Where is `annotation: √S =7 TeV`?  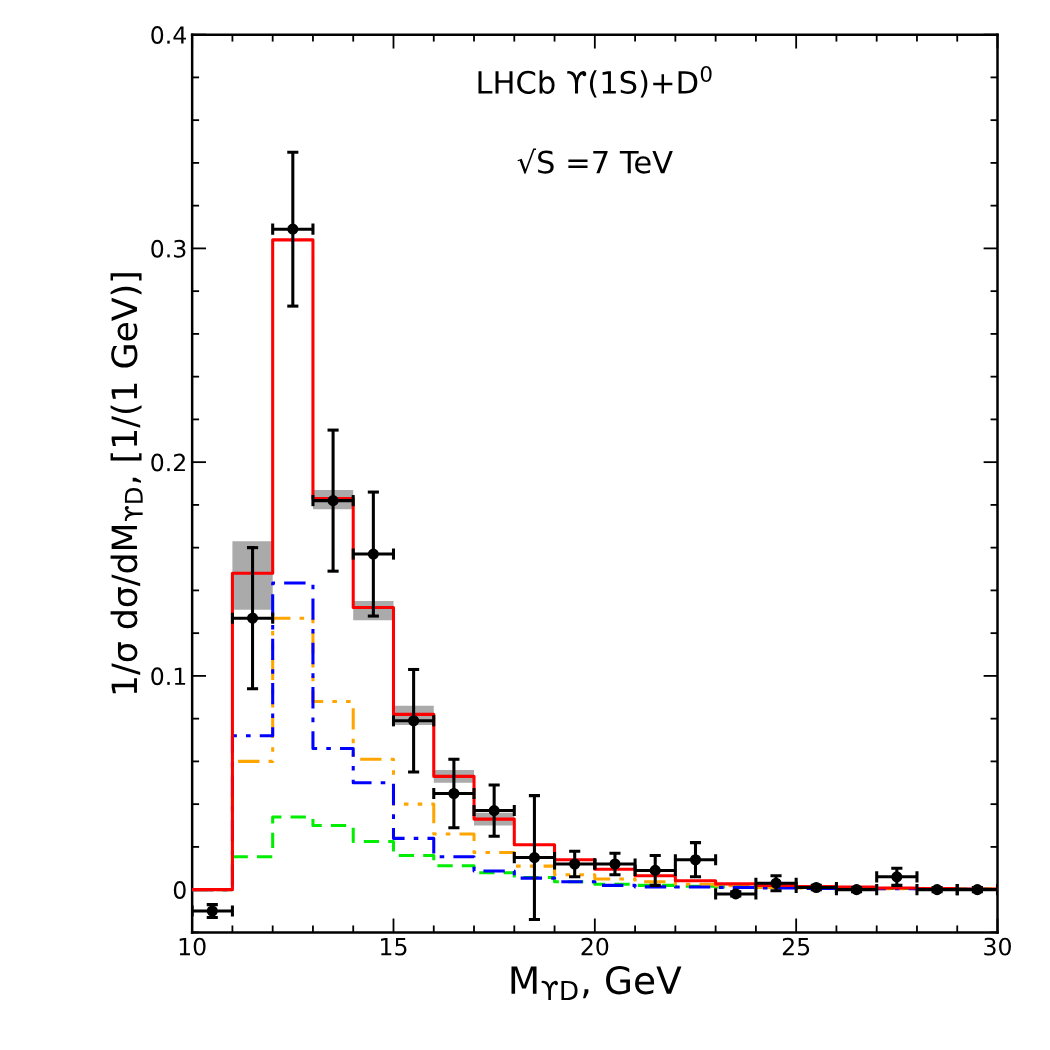
annotation: √S =7 TeV is located at coordinates (595, 161).